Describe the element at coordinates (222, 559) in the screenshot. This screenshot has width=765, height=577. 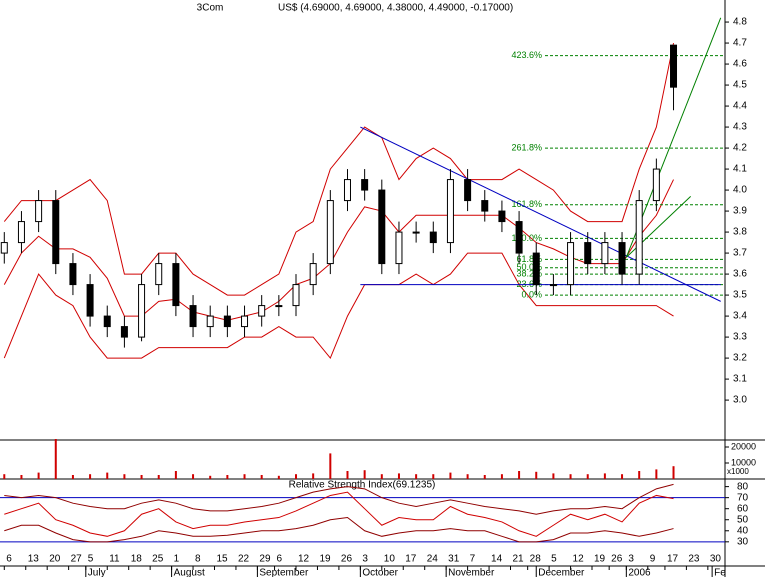
I see `x-tick-label: 15` at that location.